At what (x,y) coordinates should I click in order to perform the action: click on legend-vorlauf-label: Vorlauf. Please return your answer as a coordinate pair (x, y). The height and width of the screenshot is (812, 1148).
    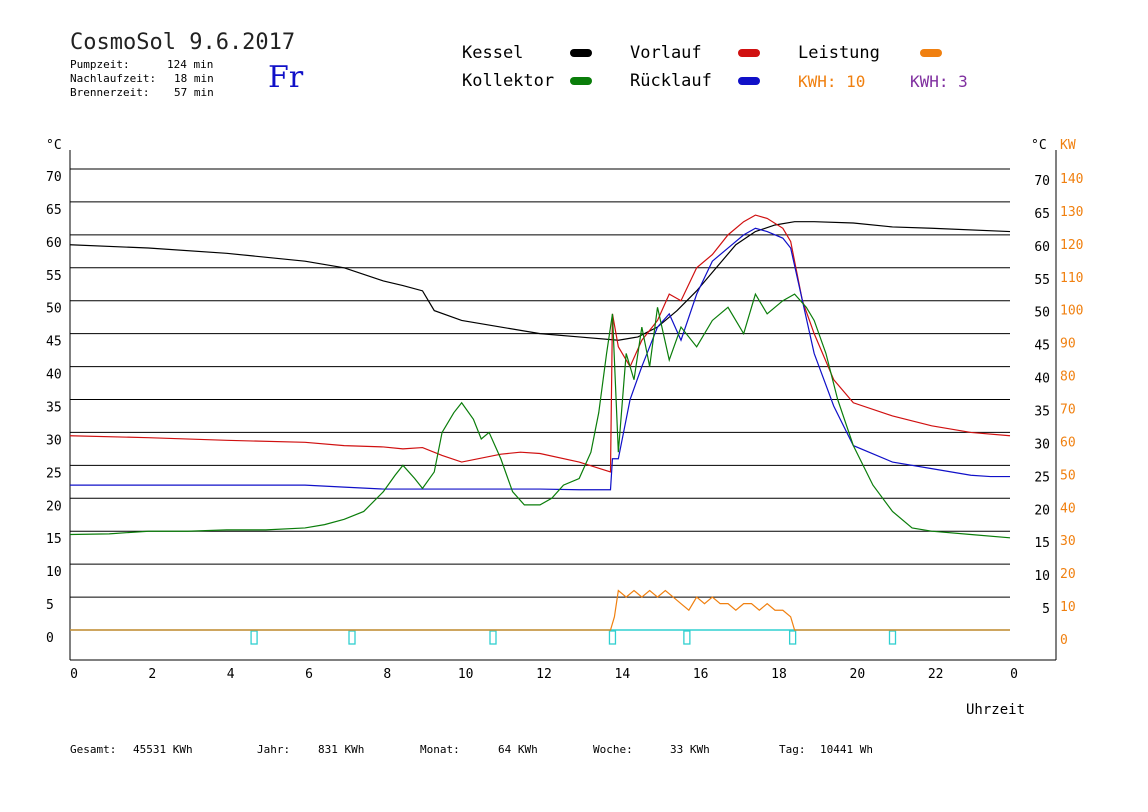
    Looking at the image, I should click on (666, 53).